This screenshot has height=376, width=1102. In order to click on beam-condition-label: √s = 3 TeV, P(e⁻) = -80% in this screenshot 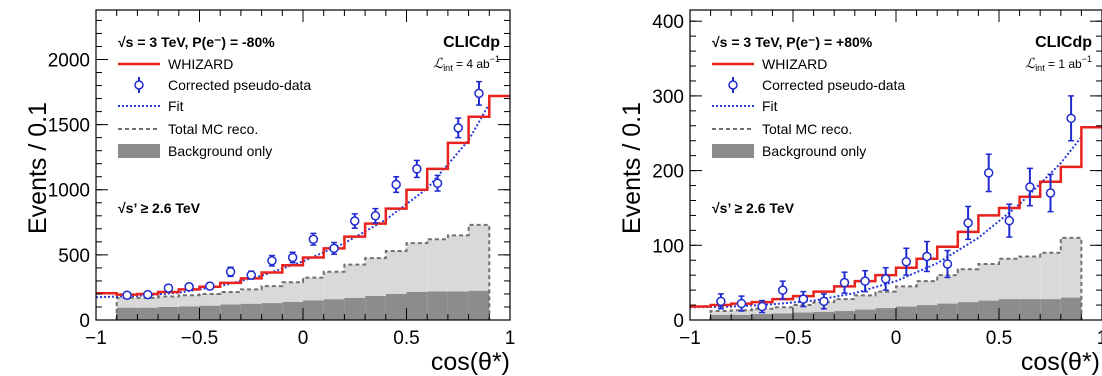, I will do `click(196, 42)`.